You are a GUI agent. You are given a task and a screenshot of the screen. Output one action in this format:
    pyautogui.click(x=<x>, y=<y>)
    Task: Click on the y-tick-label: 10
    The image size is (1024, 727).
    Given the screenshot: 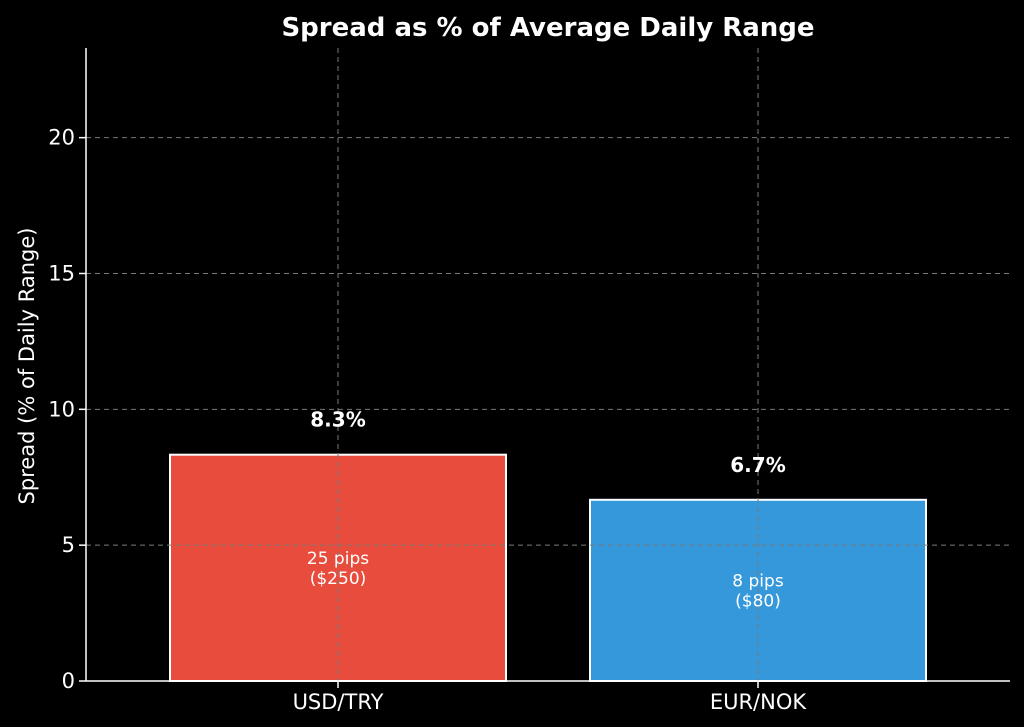 What is the action you would take?
    pyautogui.click(x=61, y=409)
    